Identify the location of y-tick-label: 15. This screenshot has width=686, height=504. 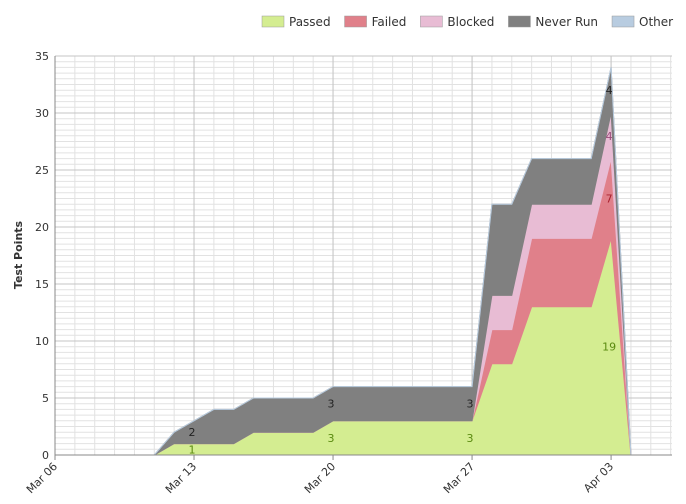
(42, 284).